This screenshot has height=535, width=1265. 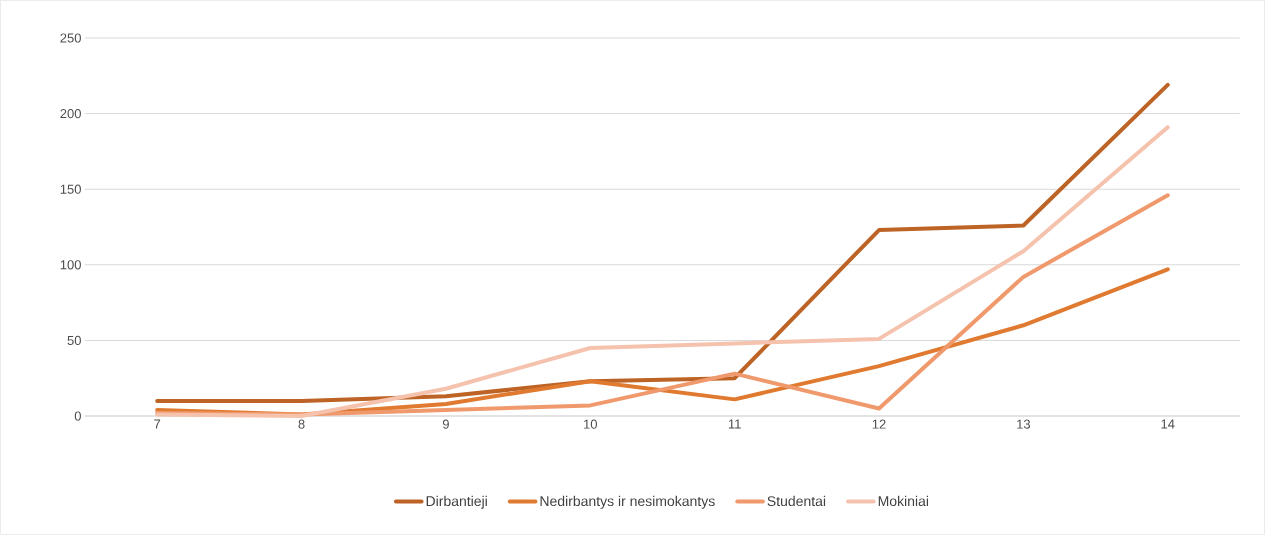 I want to click on x-tick-label: 11, so click(x=734, y=424).